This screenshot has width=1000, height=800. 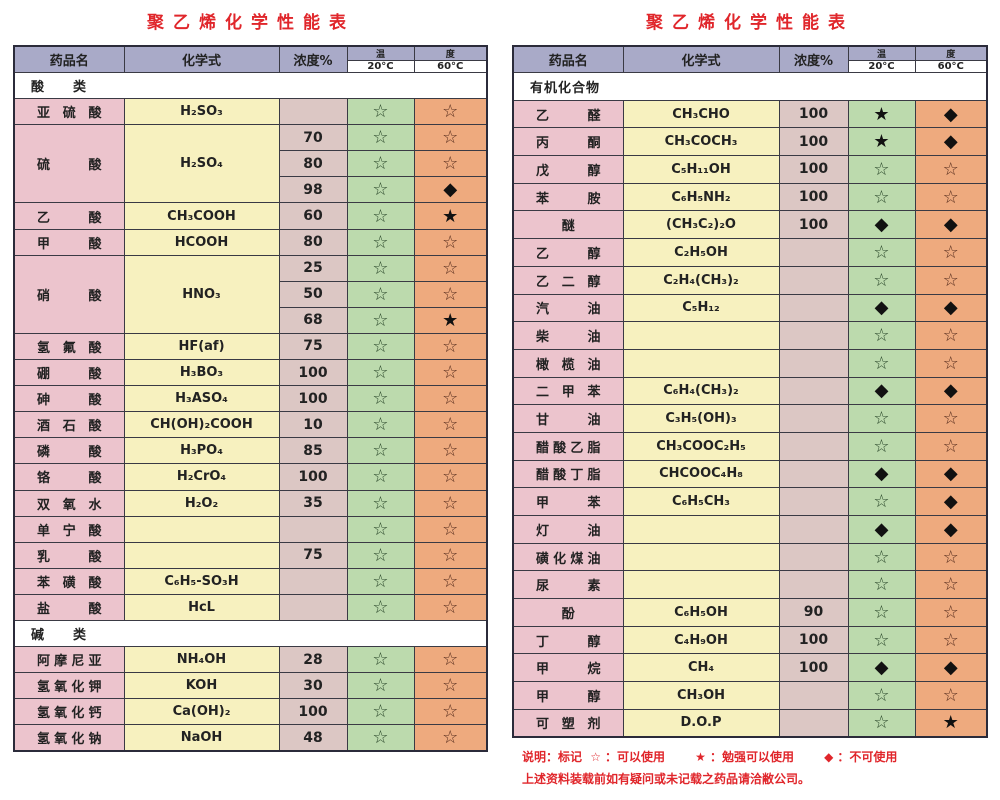 What do you see at coordinates (250, 529) in the screenshot?
I see `table-row: 单宁酸 ☆ ☆` at bounding box center [250, 529].